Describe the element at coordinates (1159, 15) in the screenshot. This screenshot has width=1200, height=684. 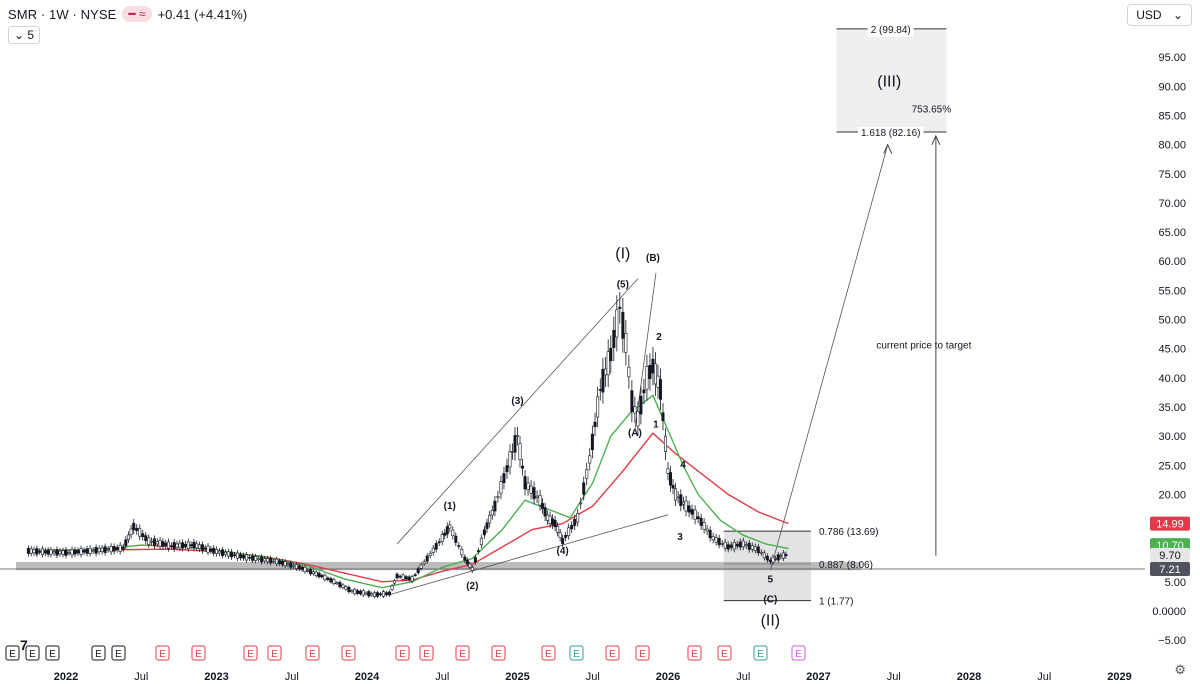
I see `currency-select: USD ⌄` at that location.